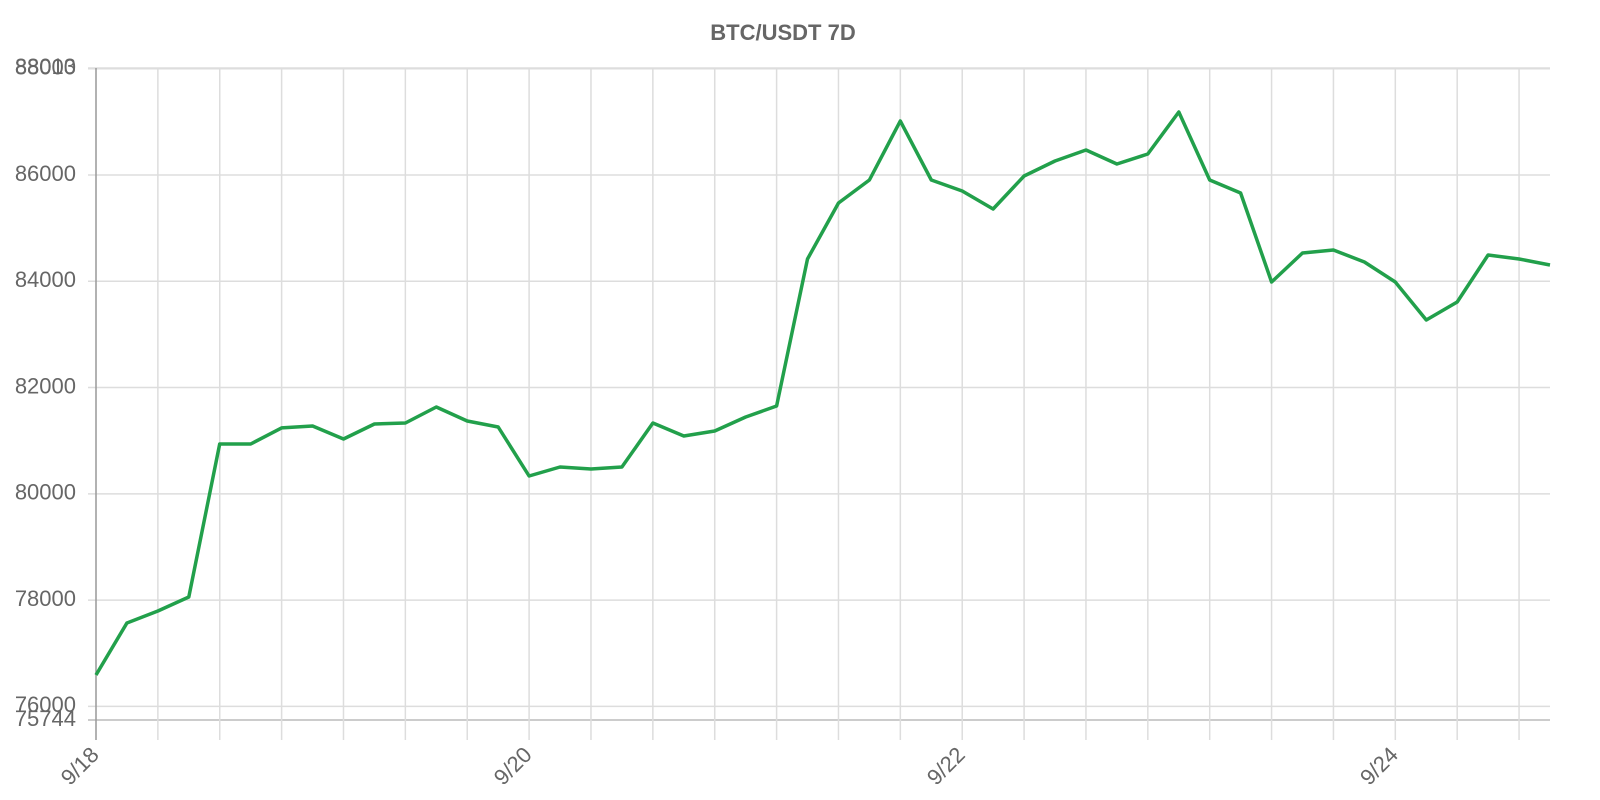 This screenshot has height=800, width=1600. What do you see at coordinates (45, 279) in the screenshot?
I see `y-tick-label: 84000` at bounding box center [45, 279].